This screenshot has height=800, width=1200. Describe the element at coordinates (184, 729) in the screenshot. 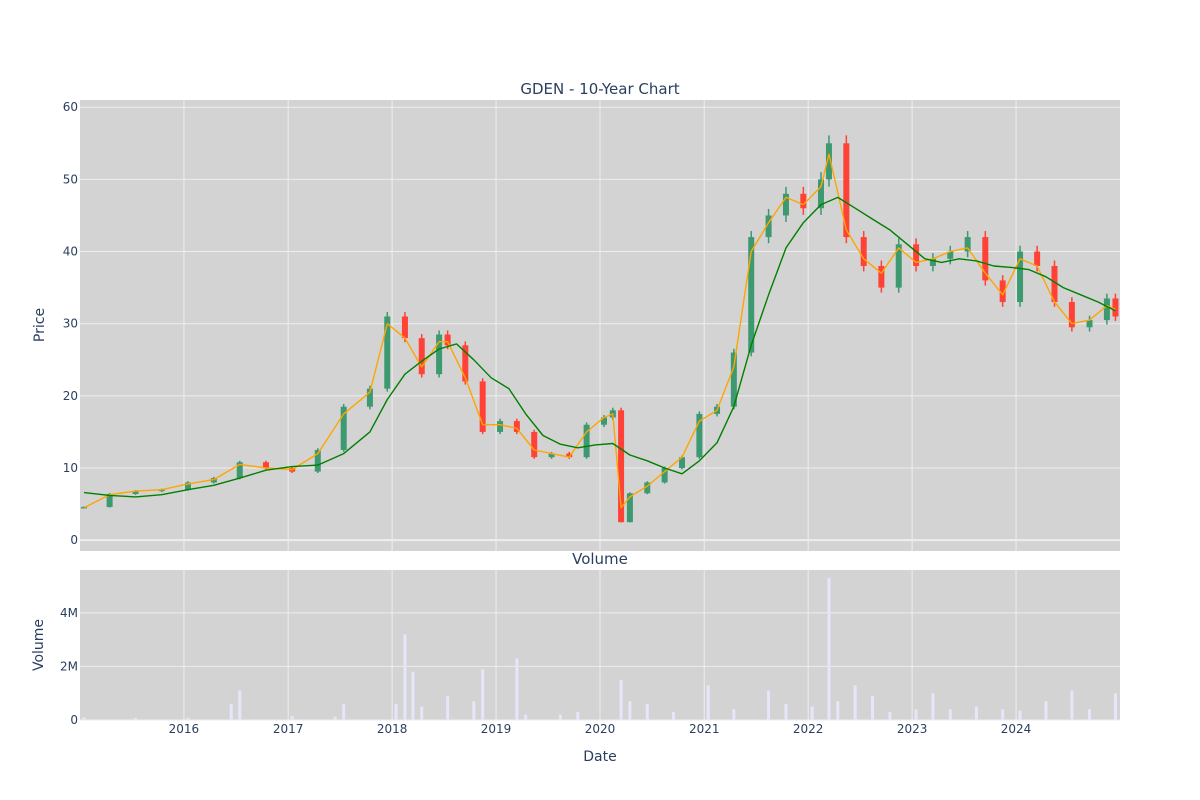

I see `date-tick-label: 2016` at that location.